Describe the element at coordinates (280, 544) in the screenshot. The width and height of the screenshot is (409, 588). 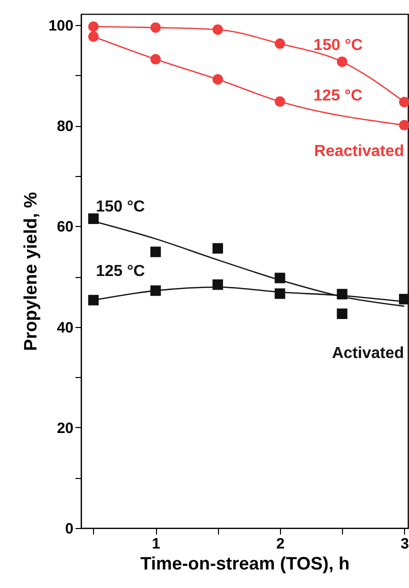
I see `x-tick-label: 2` at that location.